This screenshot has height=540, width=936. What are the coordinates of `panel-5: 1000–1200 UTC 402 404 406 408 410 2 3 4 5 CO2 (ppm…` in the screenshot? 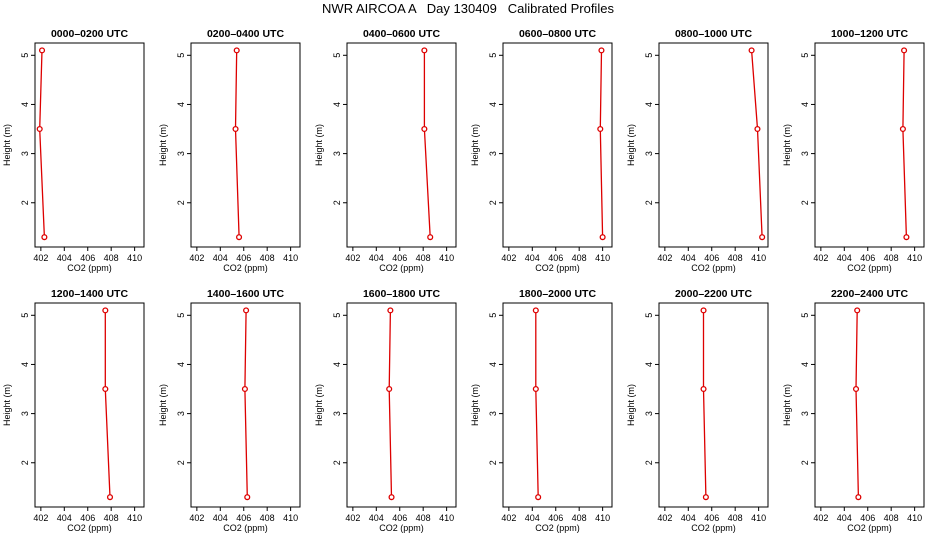 It's located at (853, 150).